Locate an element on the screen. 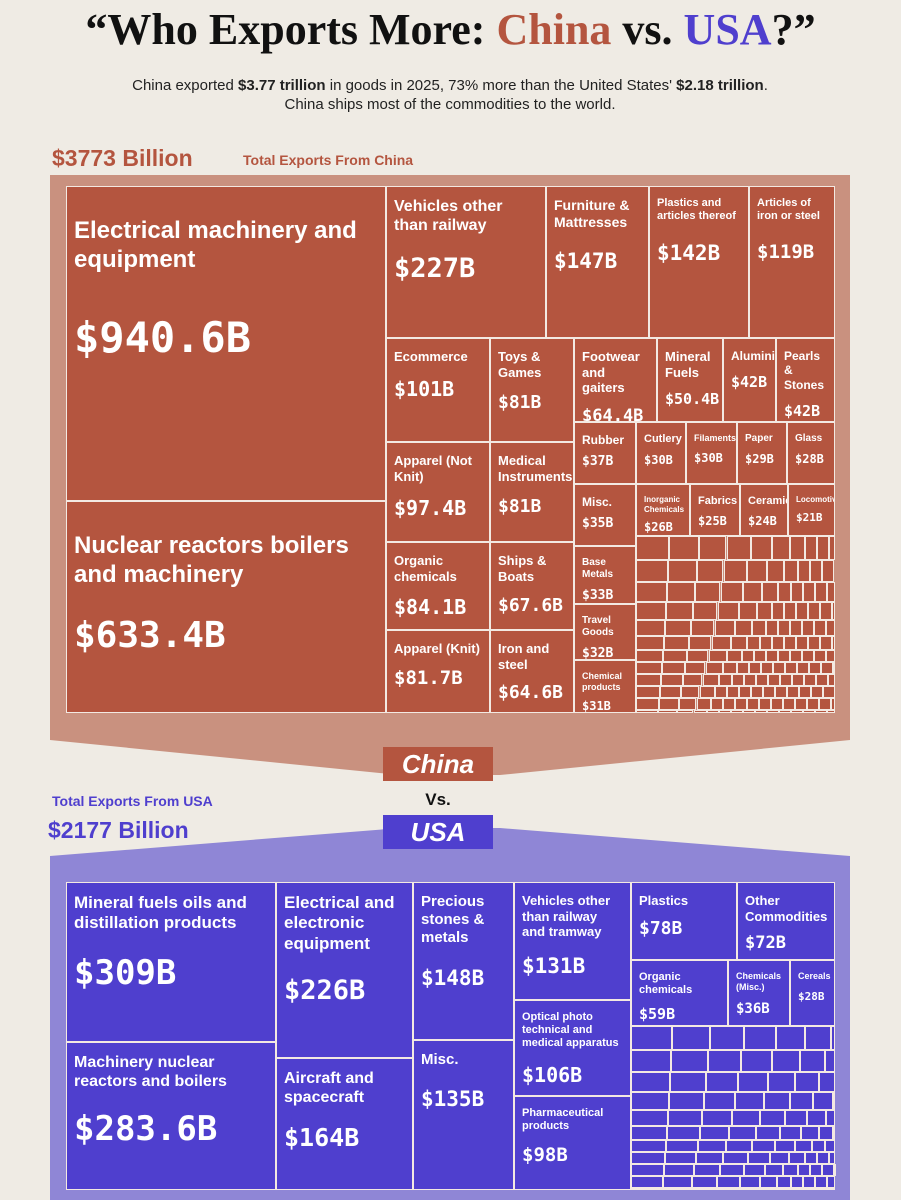 Image resolution: width=901 pixels, height=1200 pixels. cell-value: $25B is located at coordinates (712, 521).